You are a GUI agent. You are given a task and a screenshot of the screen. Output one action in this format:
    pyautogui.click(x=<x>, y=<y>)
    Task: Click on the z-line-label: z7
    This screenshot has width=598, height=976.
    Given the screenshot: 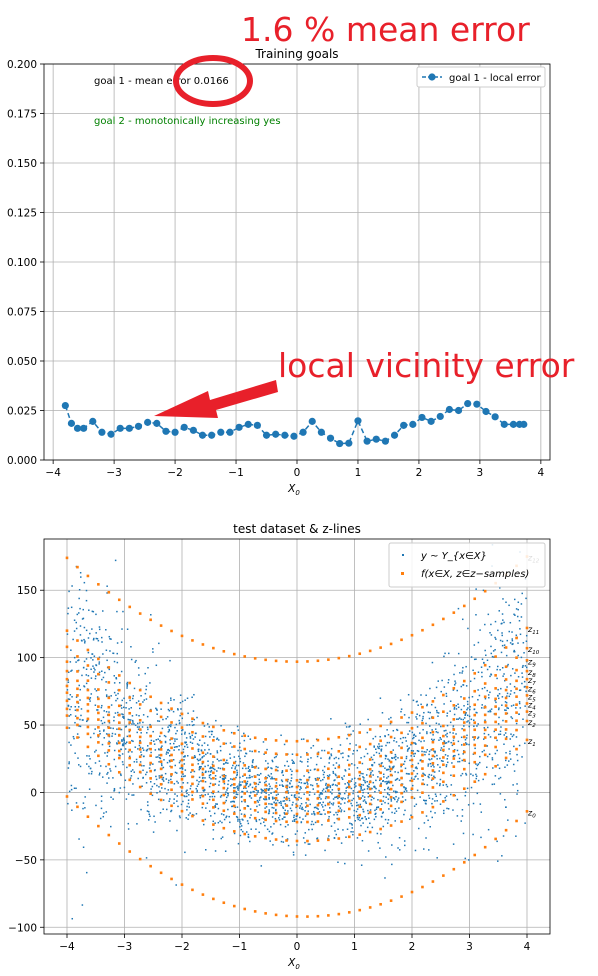 What is the action you would take?
    pyautogui.click(x=531, y=681)
    